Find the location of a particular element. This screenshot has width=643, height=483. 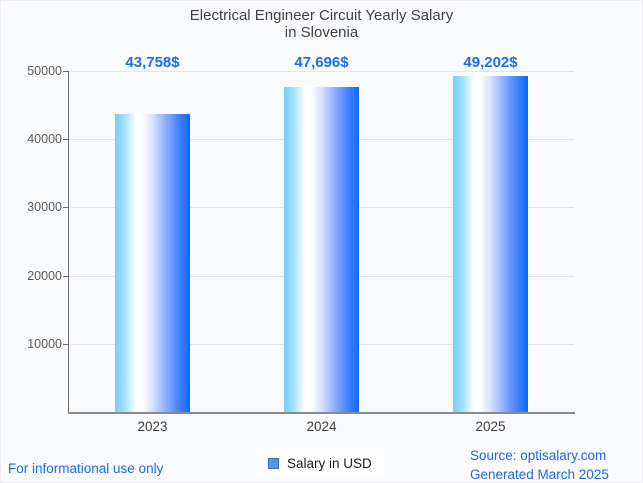

x-axis-line is located at coordinates (321, 413).